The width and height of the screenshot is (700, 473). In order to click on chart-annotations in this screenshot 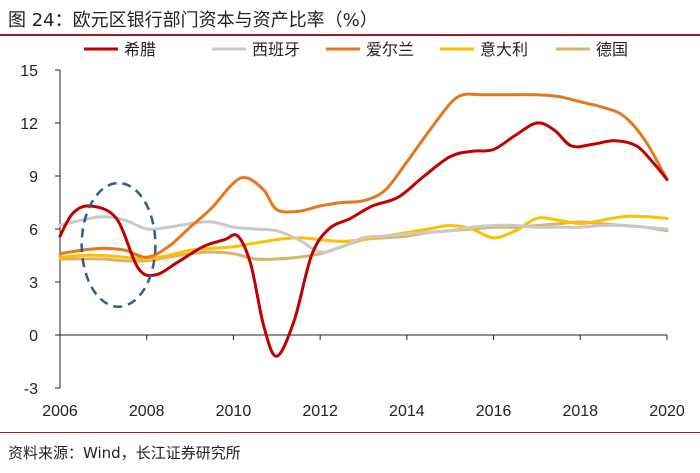, I will do `click(118, 244)`.